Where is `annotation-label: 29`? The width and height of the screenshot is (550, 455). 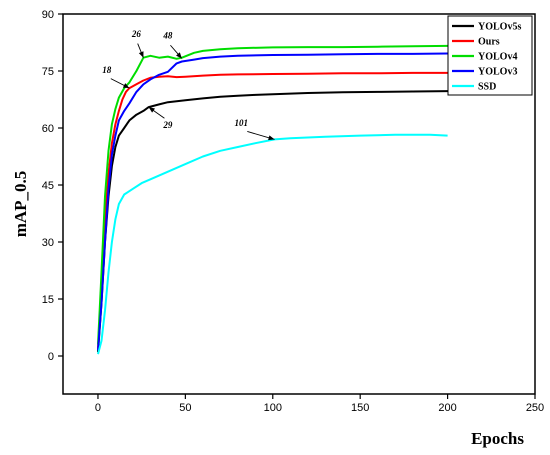 annotation-label: 29 is located at coordinates (167, 125).